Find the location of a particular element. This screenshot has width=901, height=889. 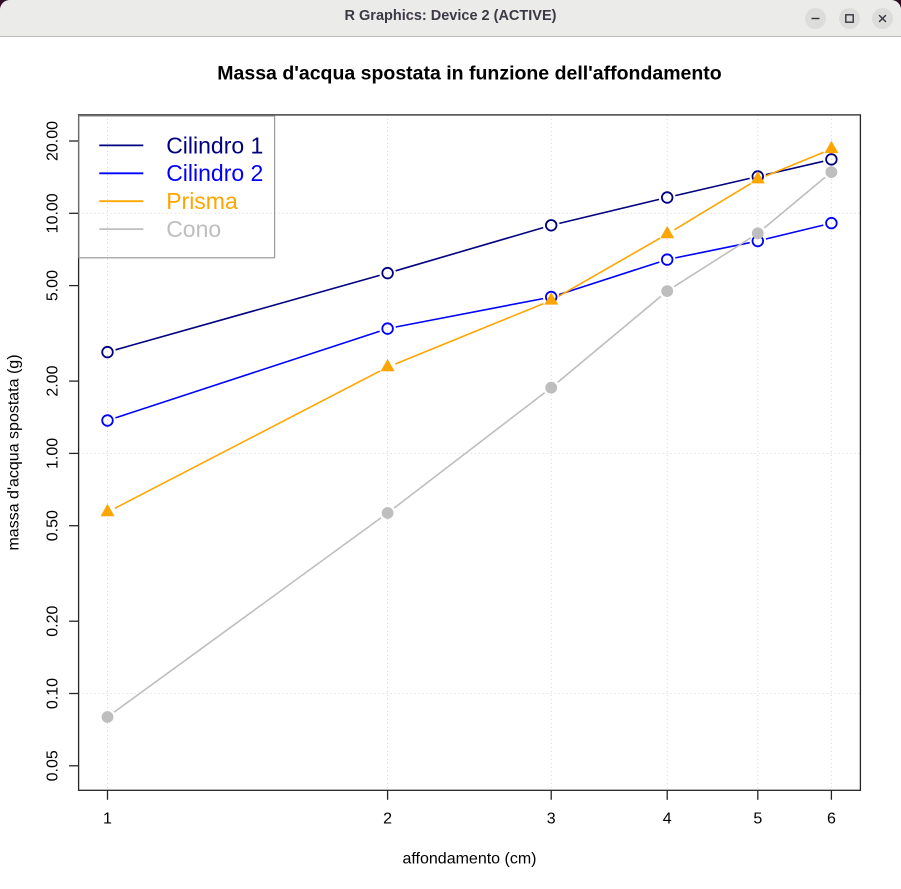

svg-text: 0.20 is located at coordinates (53, 621).